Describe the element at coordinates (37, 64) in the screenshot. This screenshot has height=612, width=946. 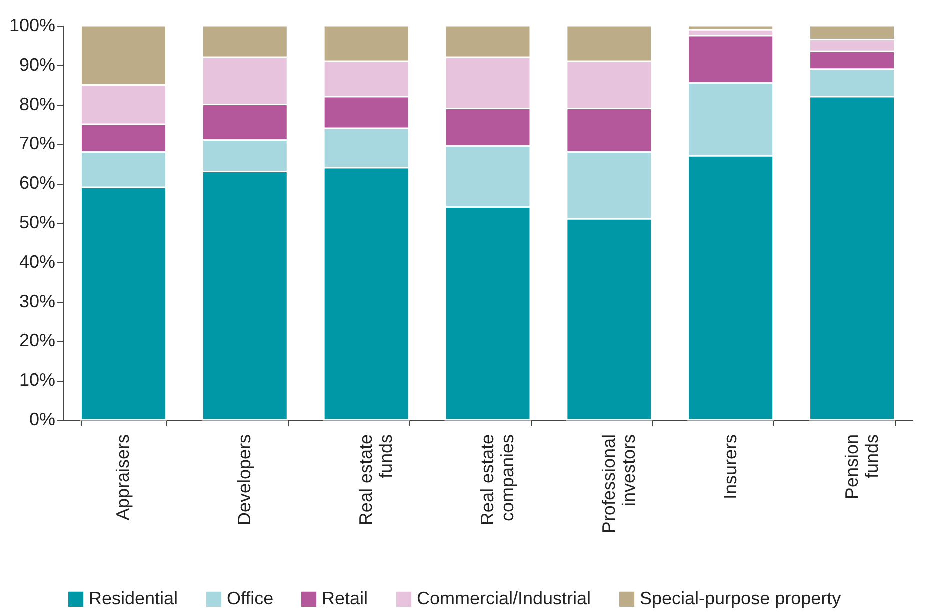
I see `y-tick-label: 90%` at that location.